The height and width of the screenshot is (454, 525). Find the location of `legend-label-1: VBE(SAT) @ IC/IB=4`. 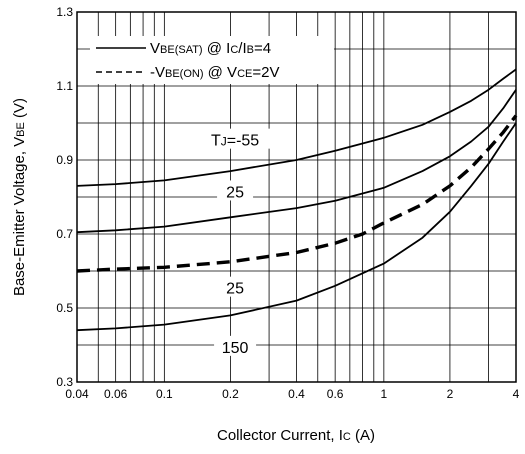

legend-label-1: VBE(SAT) @ IC/IB=4 is located at coordinates (210, 48).